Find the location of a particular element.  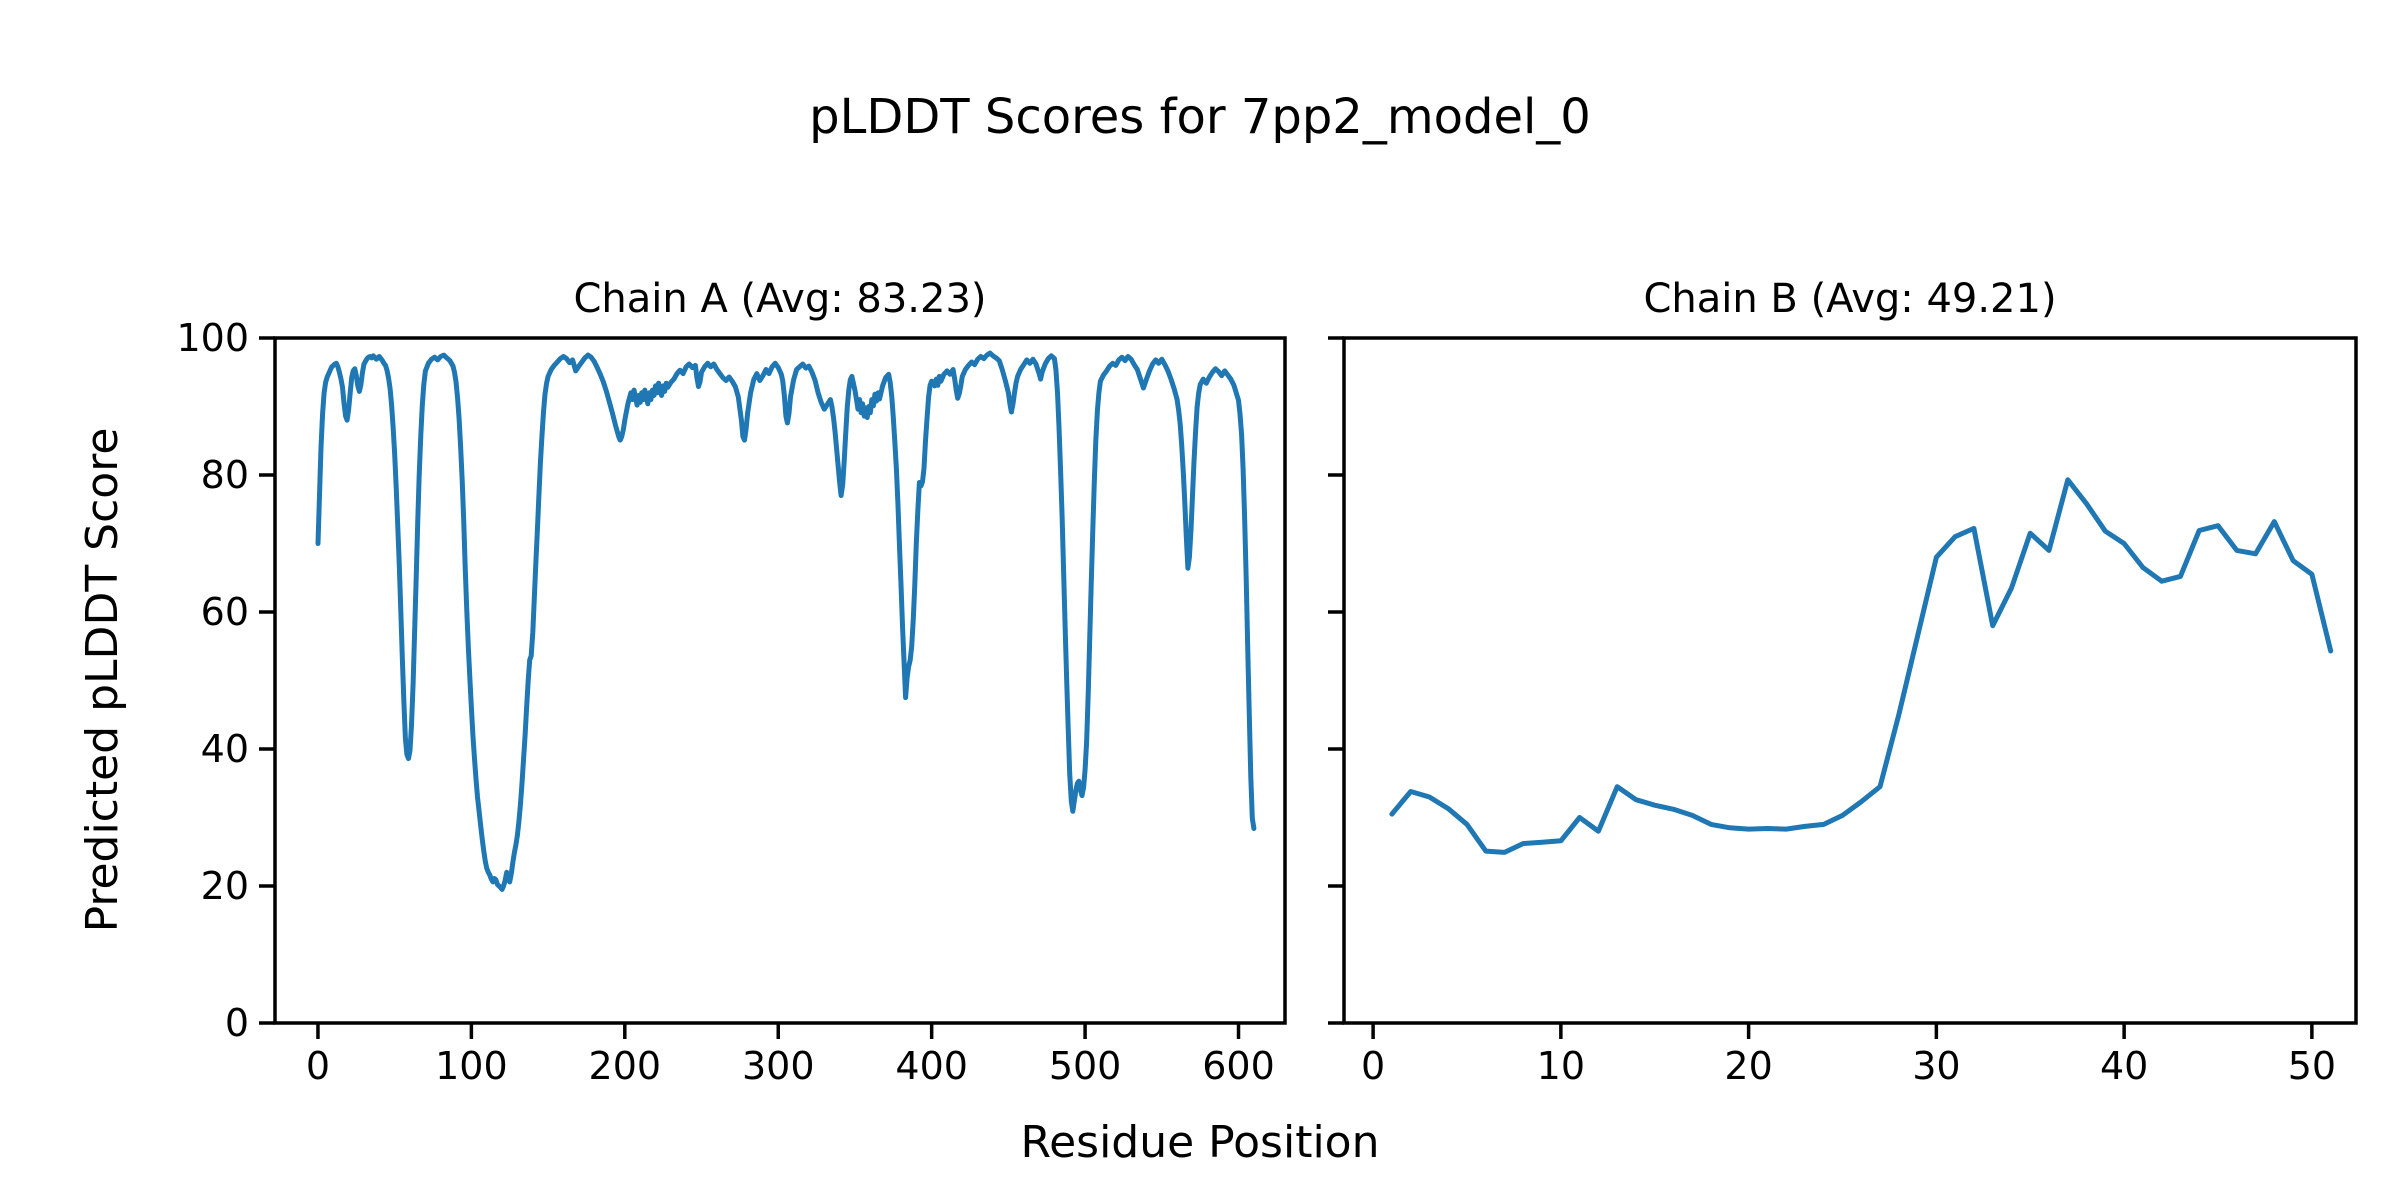

y-tick-label: 0 is located at coordinates (237, 1023).